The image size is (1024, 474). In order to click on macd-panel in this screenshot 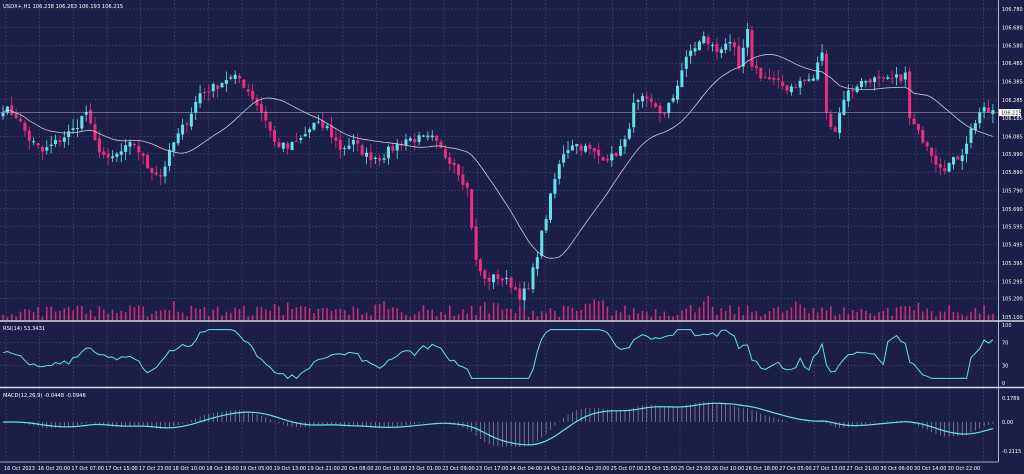, I will do `click(498, 424)`.